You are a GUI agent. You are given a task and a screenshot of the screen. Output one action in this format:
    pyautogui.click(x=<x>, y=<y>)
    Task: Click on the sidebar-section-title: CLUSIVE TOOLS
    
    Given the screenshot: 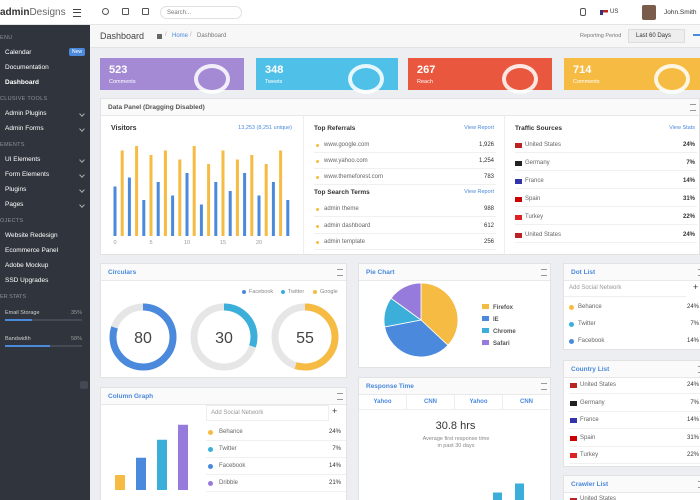 What is the action you would take?
    pyautogui.click(x=24, y=99)
    